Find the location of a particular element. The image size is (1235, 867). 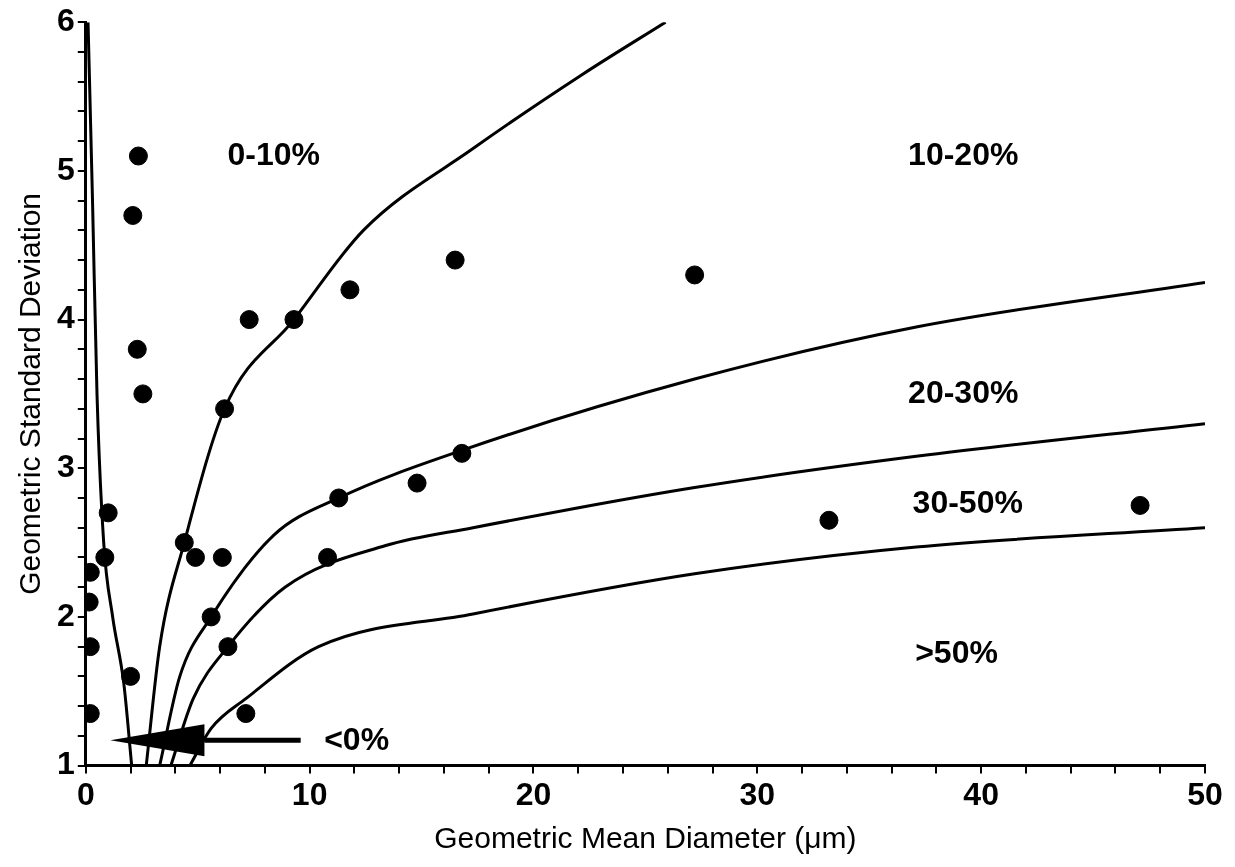

annotation: <0% is located at coordinates (357, 738).